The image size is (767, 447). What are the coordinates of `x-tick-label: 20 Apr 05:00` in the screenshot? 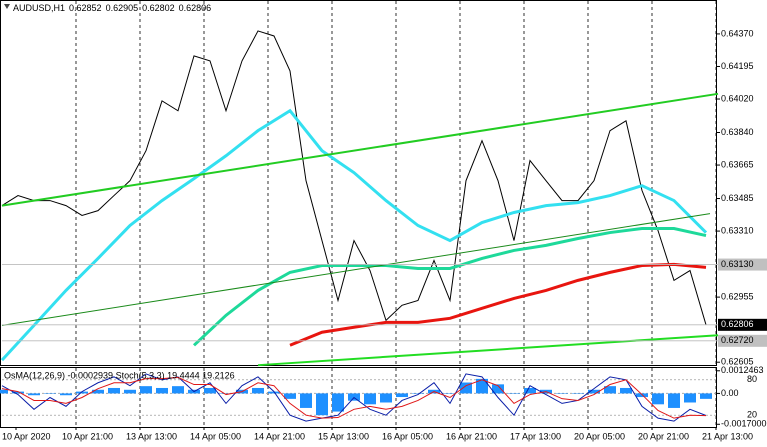 It's located at (599, 436).